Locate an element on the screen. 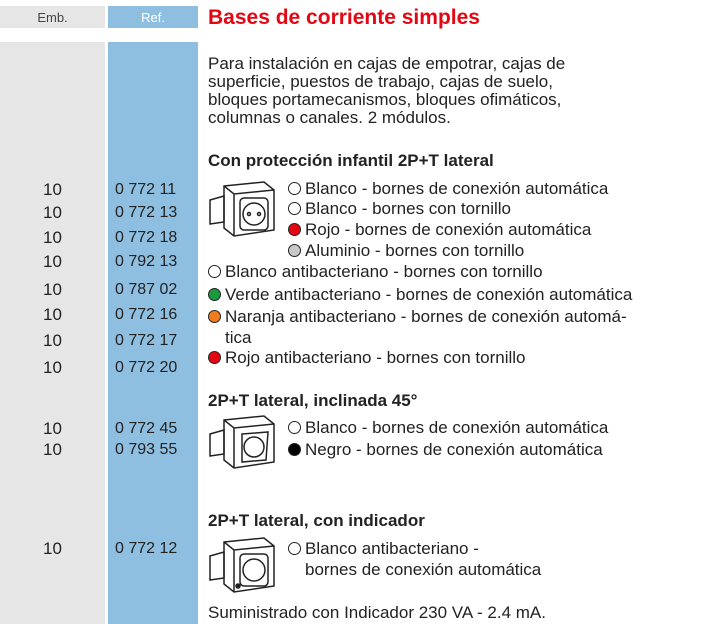 The height and width of the screenshot is (624, 712). emb-column is located at coordinates (52, 333).